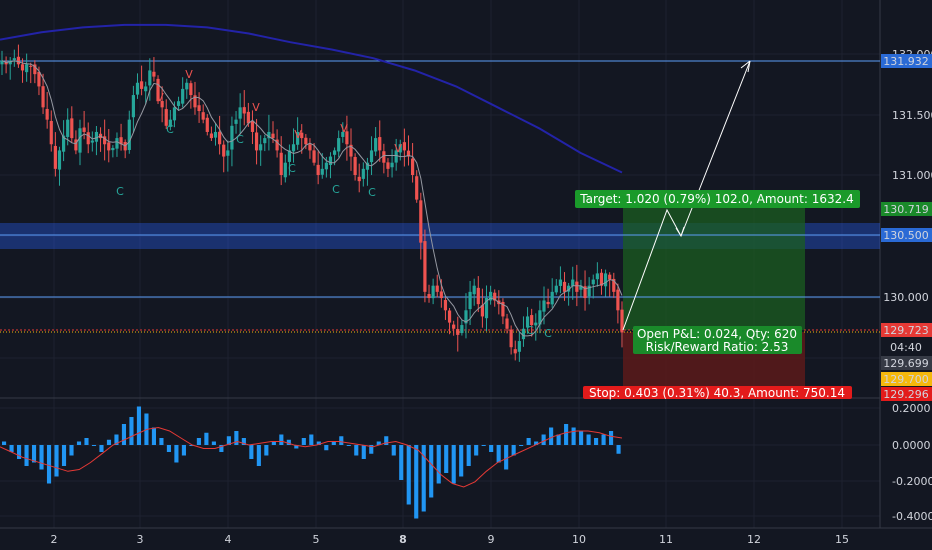 Image resolution: width=932 pixels, height=550 pixels. I want to click on stop-price-tag: 129.296, so click(906, 394).